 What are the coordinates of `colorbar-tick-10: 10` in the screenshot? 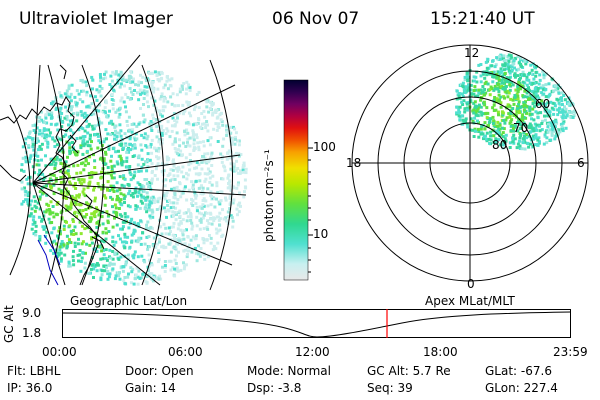 It's located at (321, 234).